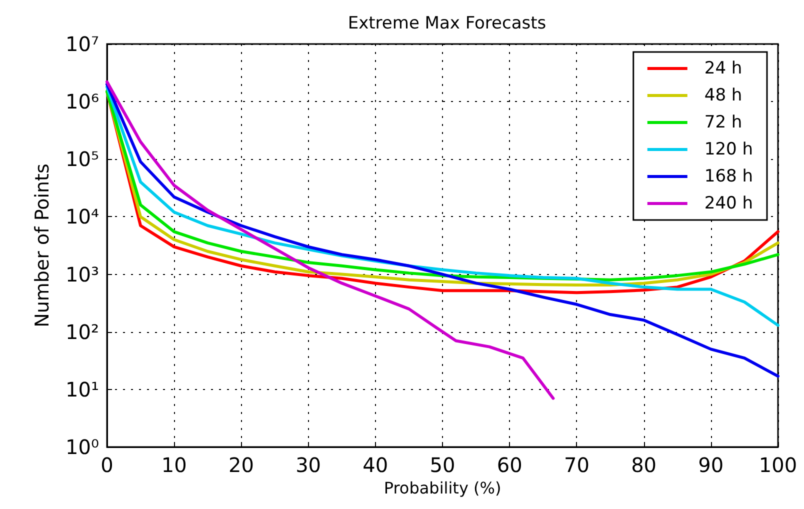 The image size is (804, 509). What do you see at coordinates (729, 150) in the screenshot?
I see `legend-label: 120 h` at bounding box center [729, 150].